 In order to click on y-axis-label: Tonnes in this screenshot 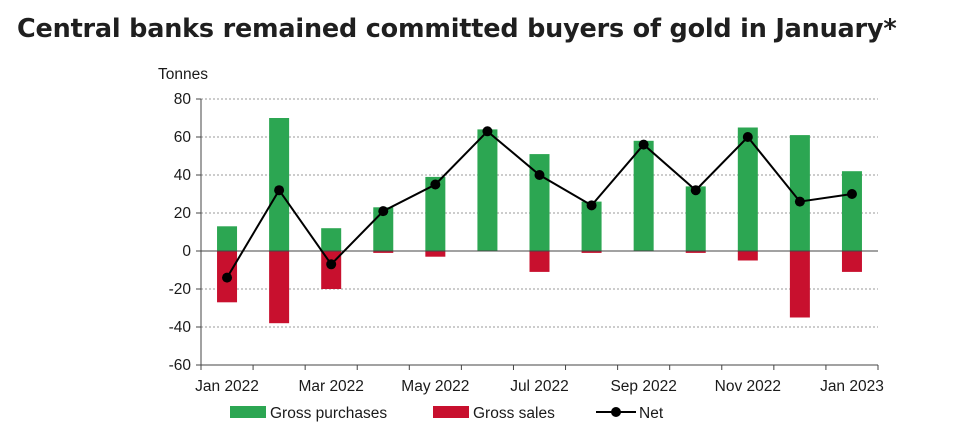, I will do `click(183, 74)`.